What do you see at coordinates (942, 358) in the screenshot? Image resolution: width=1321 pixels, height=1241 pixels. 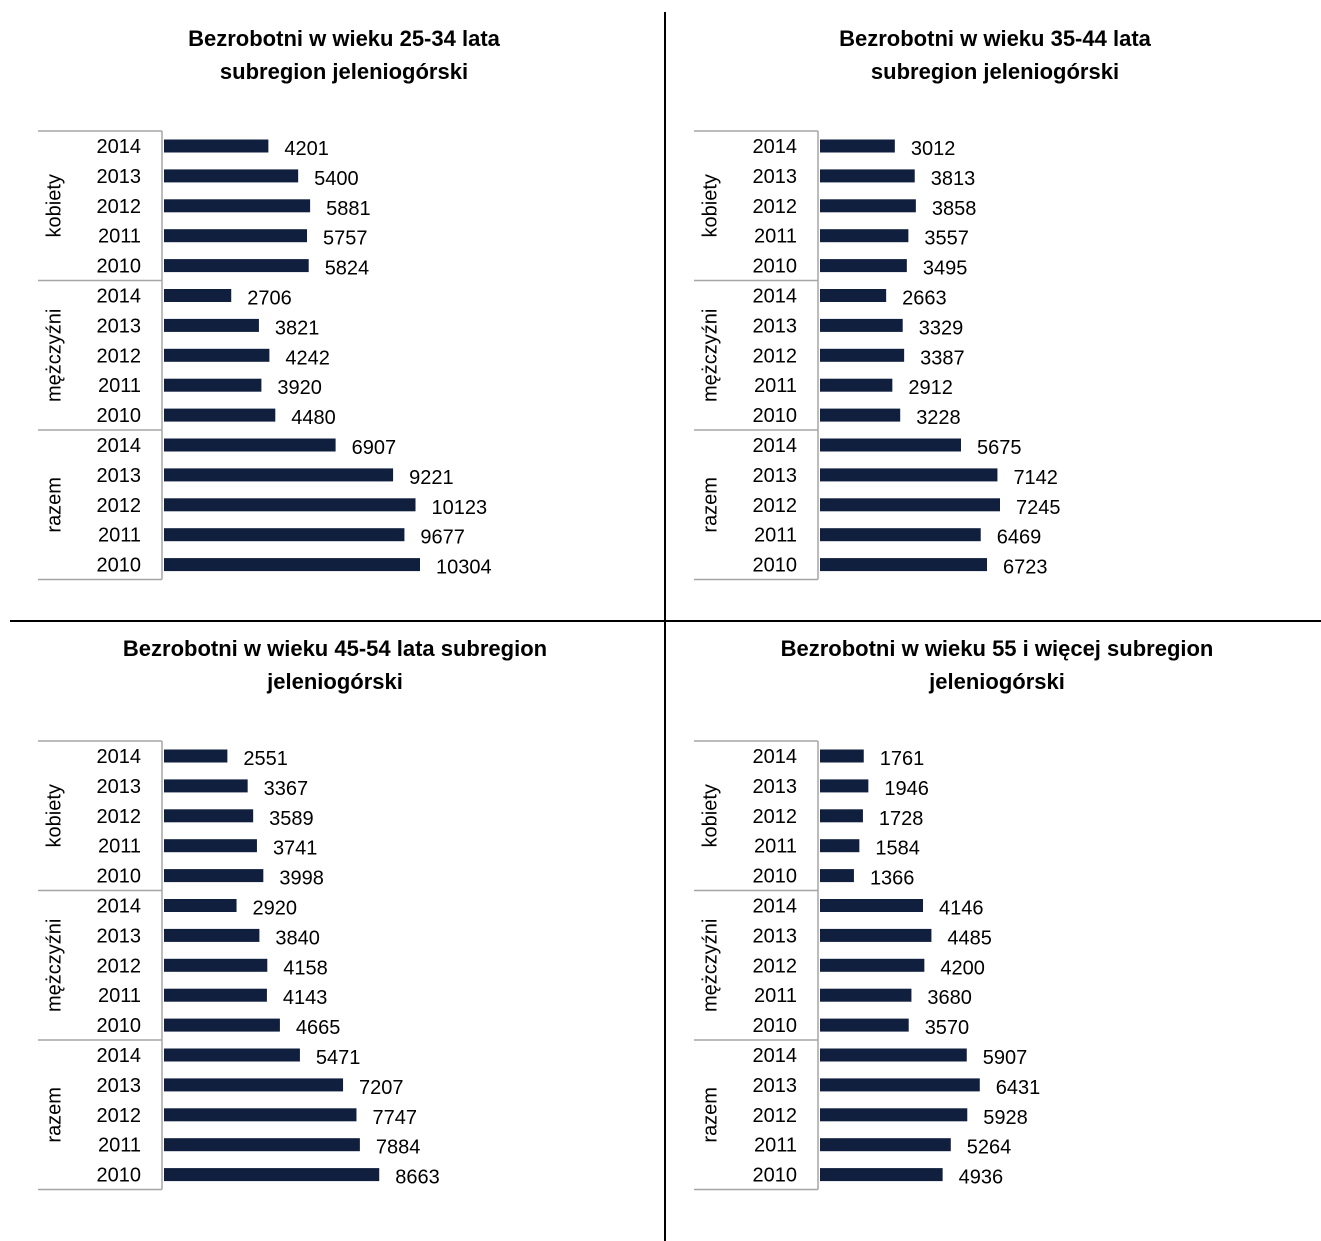 I see `data-label: 3387` at bounding box center [942, 358].